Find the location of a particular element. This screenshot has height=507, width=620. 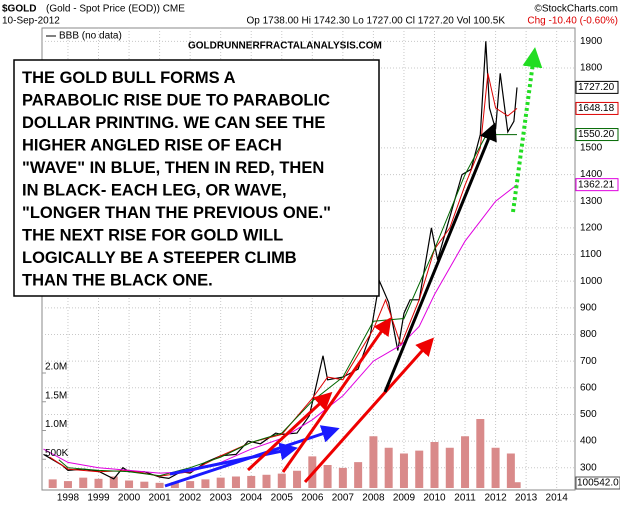

x-tick-label: 2013 is located at coordinates (526, 498).